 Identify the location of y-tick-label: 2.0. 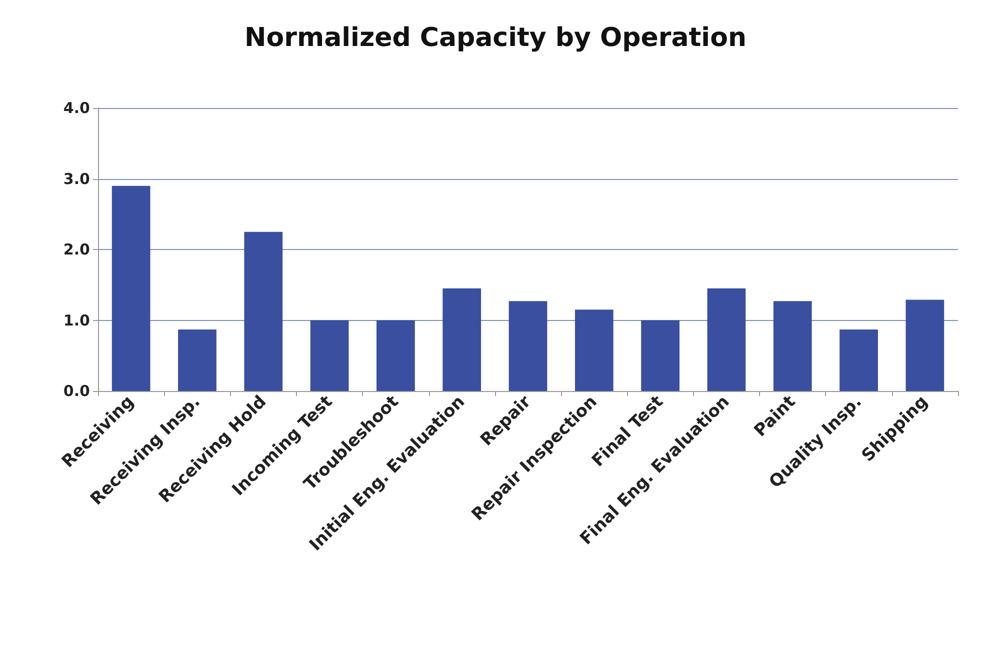
(76, 249).